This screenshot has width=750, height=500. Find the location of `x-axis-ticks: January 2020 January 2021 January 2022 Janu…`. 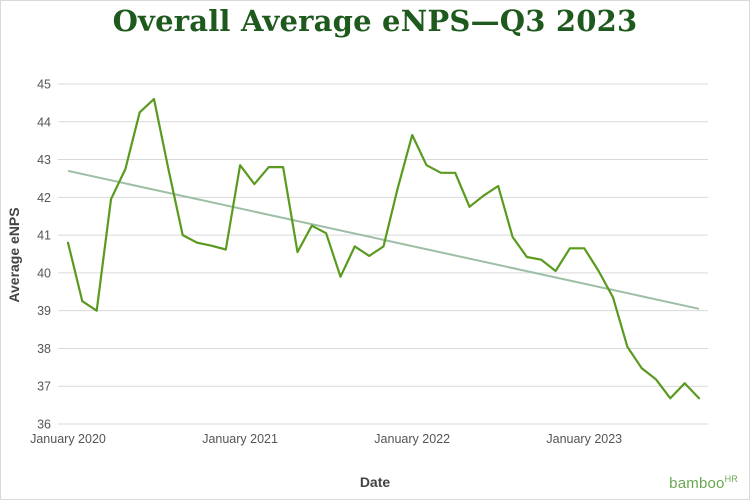

x-axis-ticks: January 2020 January 2021 January 2022 Janu… is located at coordinates (326, 439).